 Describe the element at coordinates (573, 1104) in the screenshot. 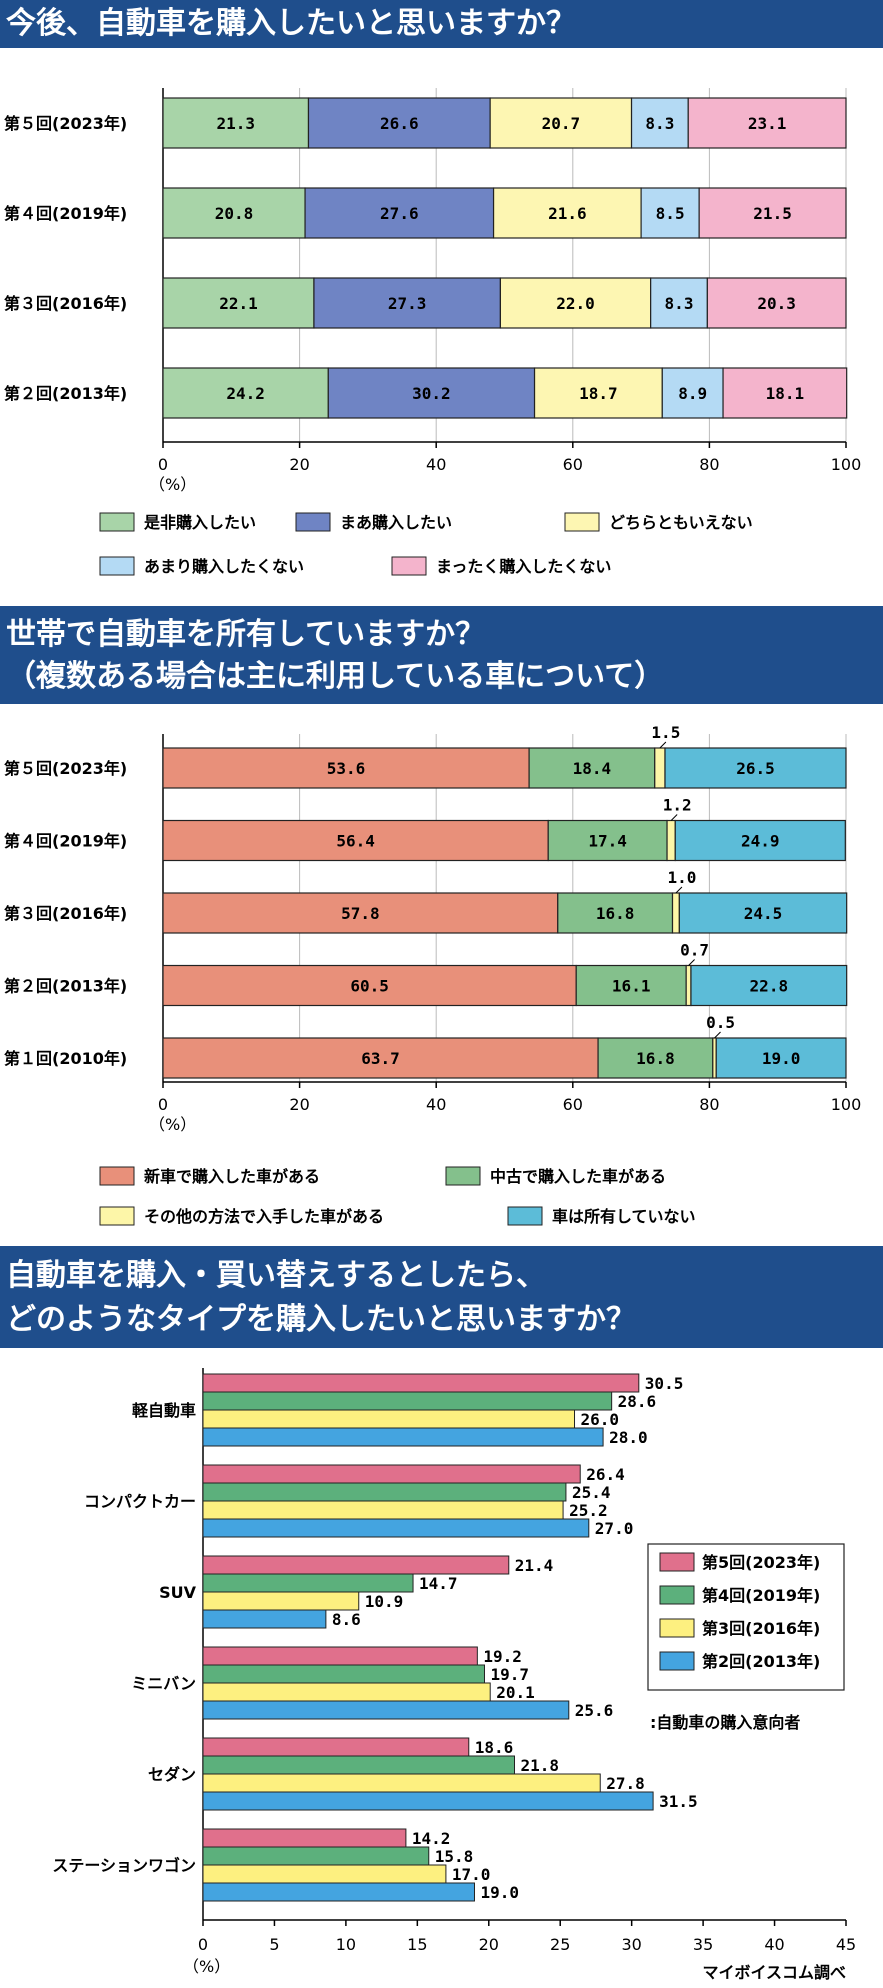

I see `x-tick-label: 60` at that location.